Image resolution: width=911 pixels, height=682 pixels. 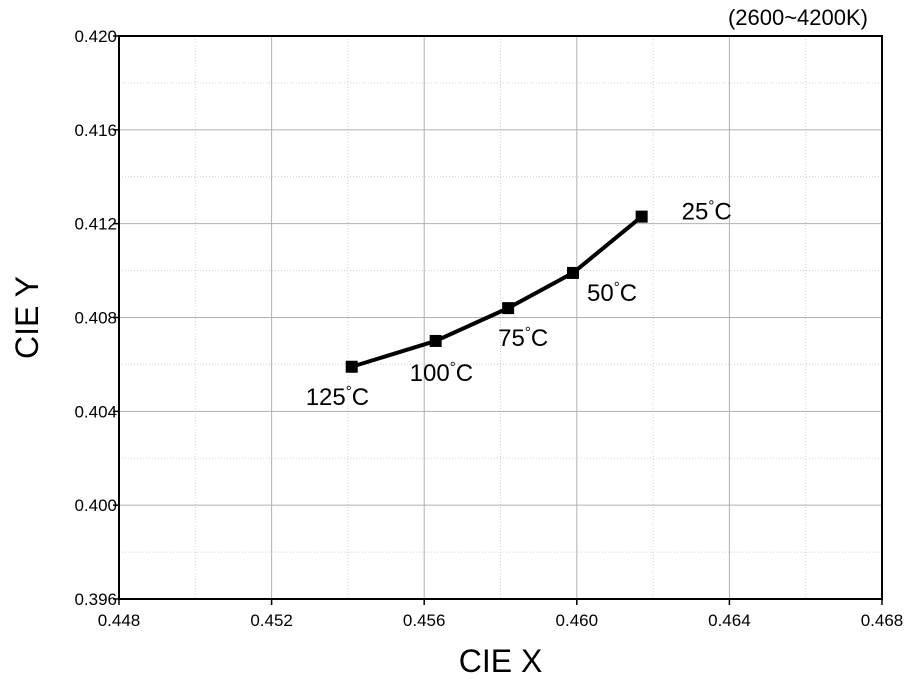 What do you see at coordinates (271, 620) in the screenshot?
I see `x-tick-label: 0.452` at bounding box center [271, 620].